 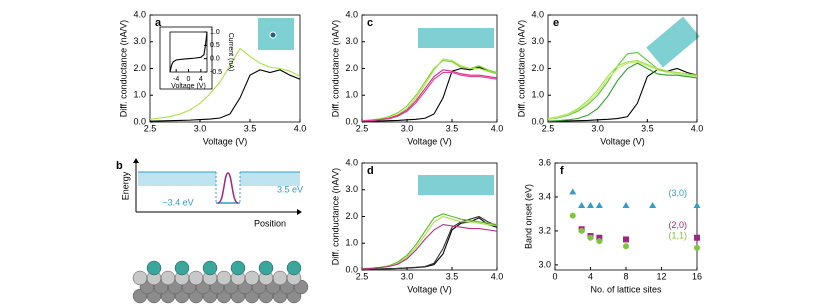 I want to click on y-axis-label: Current (nA), so click(x=230, y=52).